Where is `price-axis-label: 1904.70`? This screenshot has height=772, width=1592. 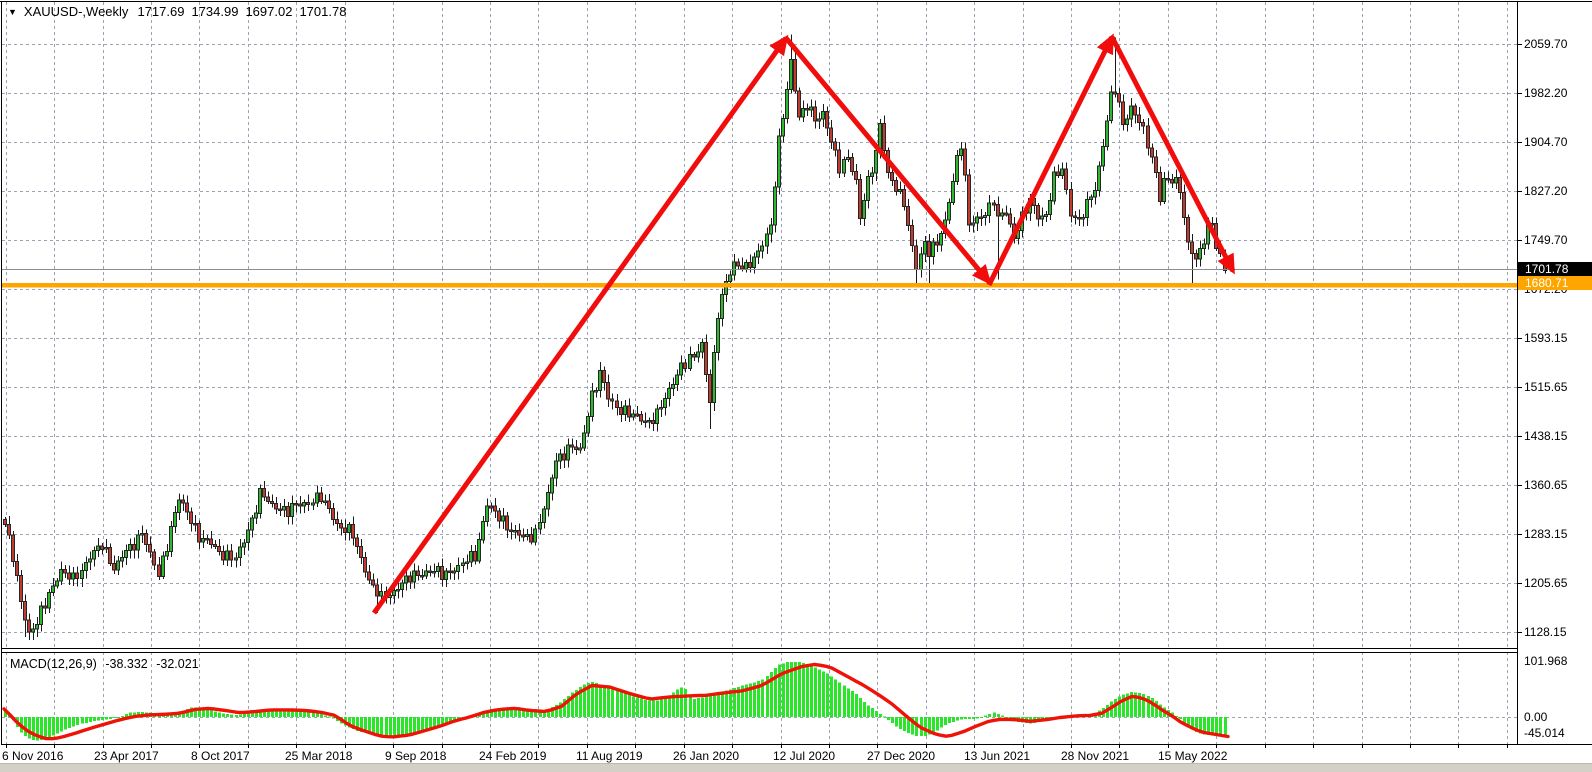 price-axis-label: 1904.70 is located at coordinates (1546, 142).